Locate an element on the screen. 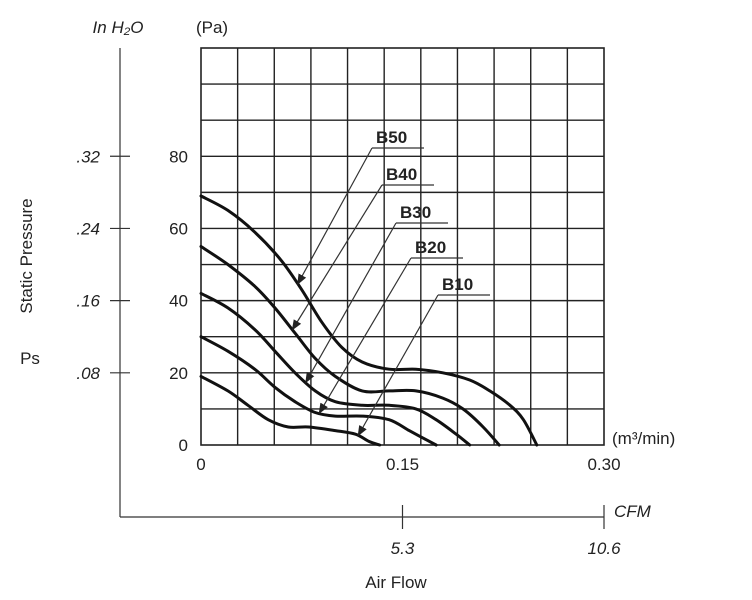 The image size is (752, 600). curve-b20 is located at coordinates (318, 391).